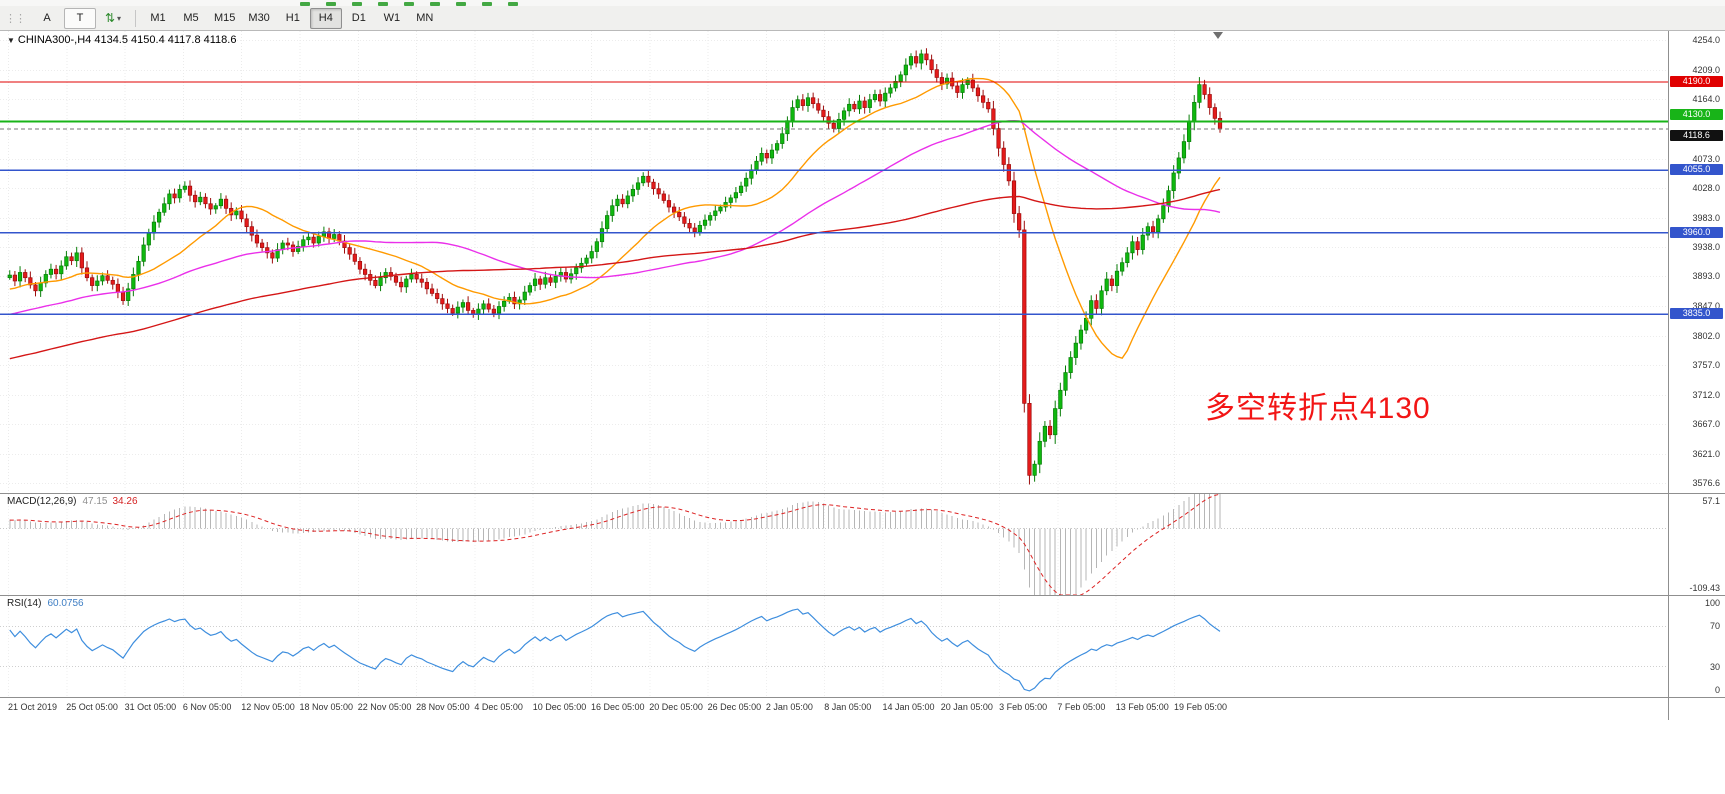 The height and width of the screenshot is (794, 1725). What do you see at coordinates (1081, 707) in the screenshot?
I see `time-axis-label: 7 Feb 05:00` at bounding box center [1081, 707].